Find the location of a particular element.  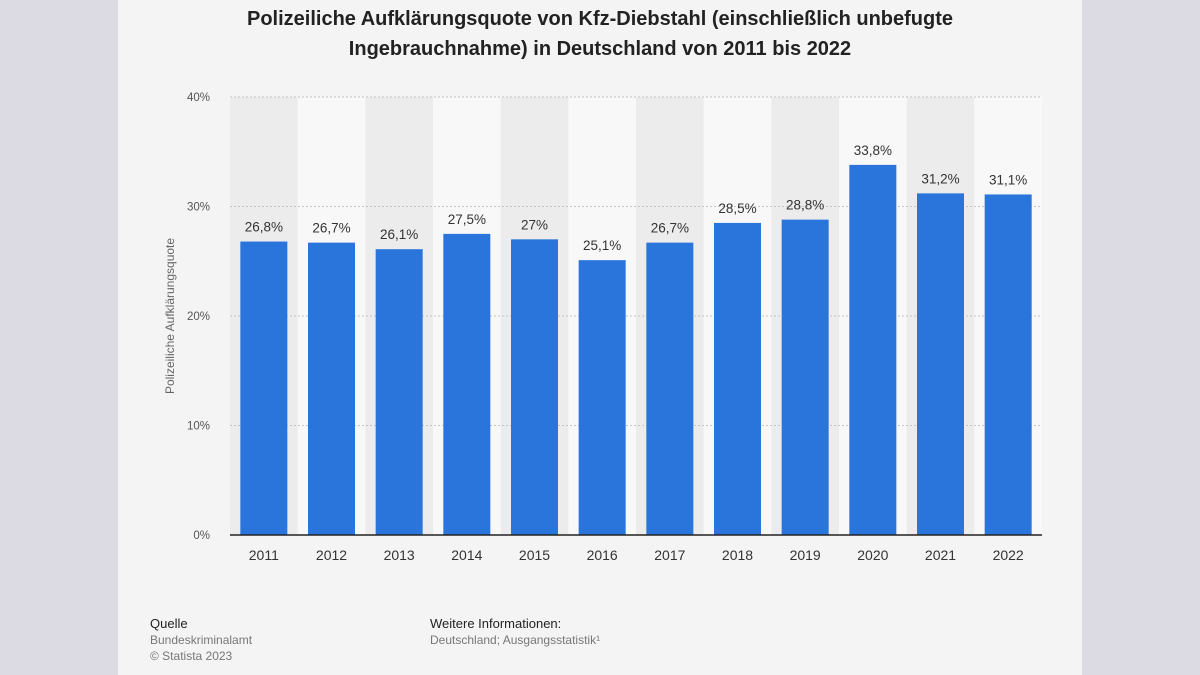

y-axis-ticks: 0% 10% 20% 30% 40% is located at coordinates (198, 317).